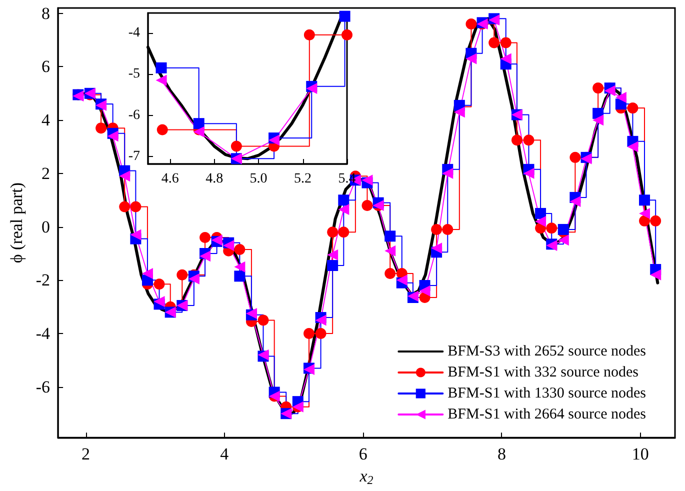 The image size is (685, 491). I want to click on legend-label: BFM-S1 with 332 source nodes, so click(543, 372).